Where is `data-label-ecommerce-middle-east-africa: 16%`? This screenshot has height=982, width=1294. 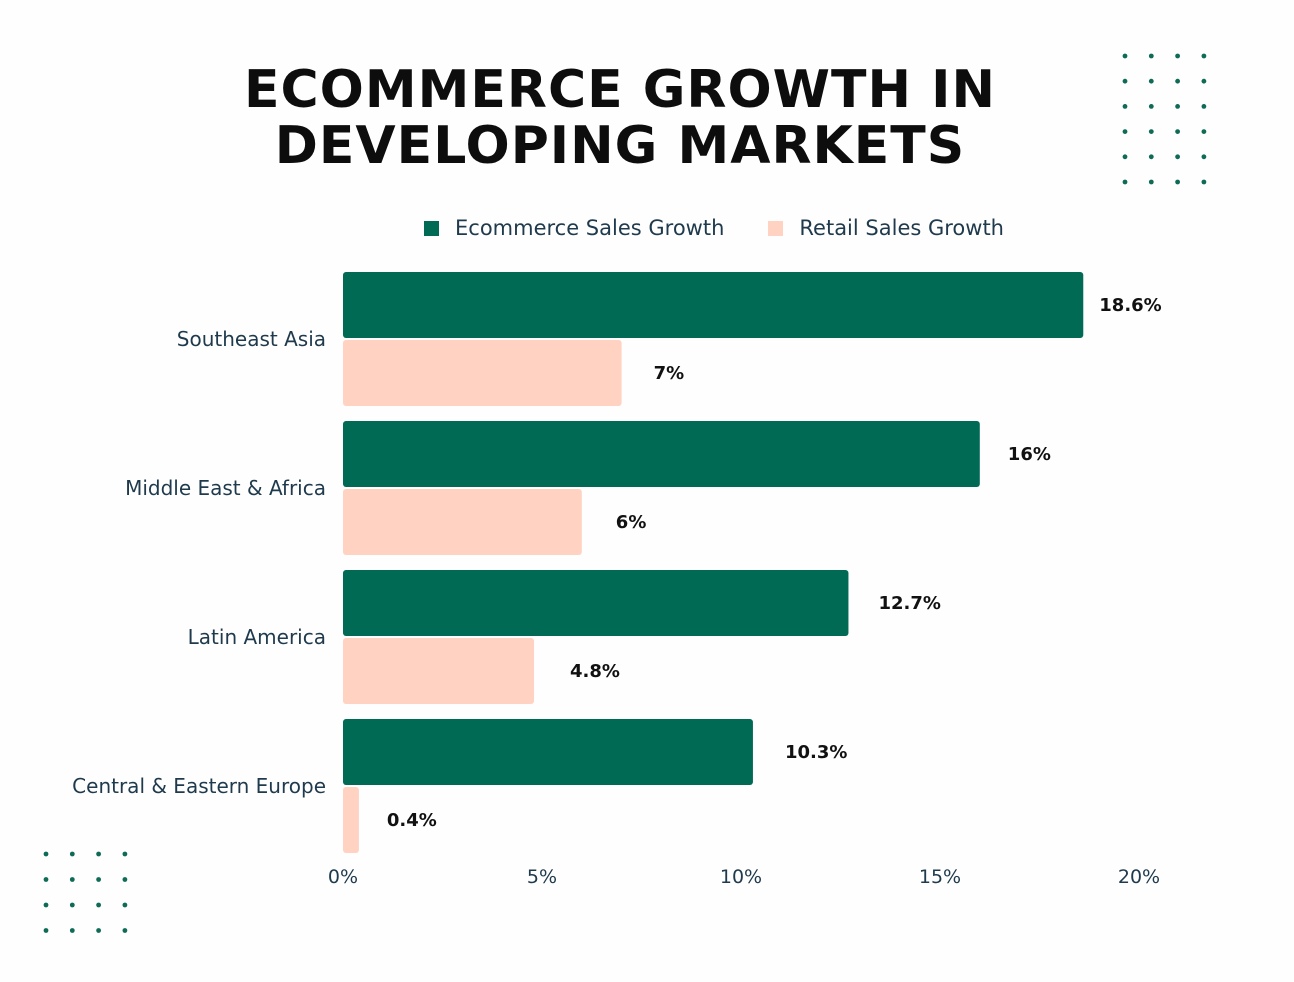 data-label-ecommerce-middle-east-africa: 16% is located at coordinates (1029, 454).